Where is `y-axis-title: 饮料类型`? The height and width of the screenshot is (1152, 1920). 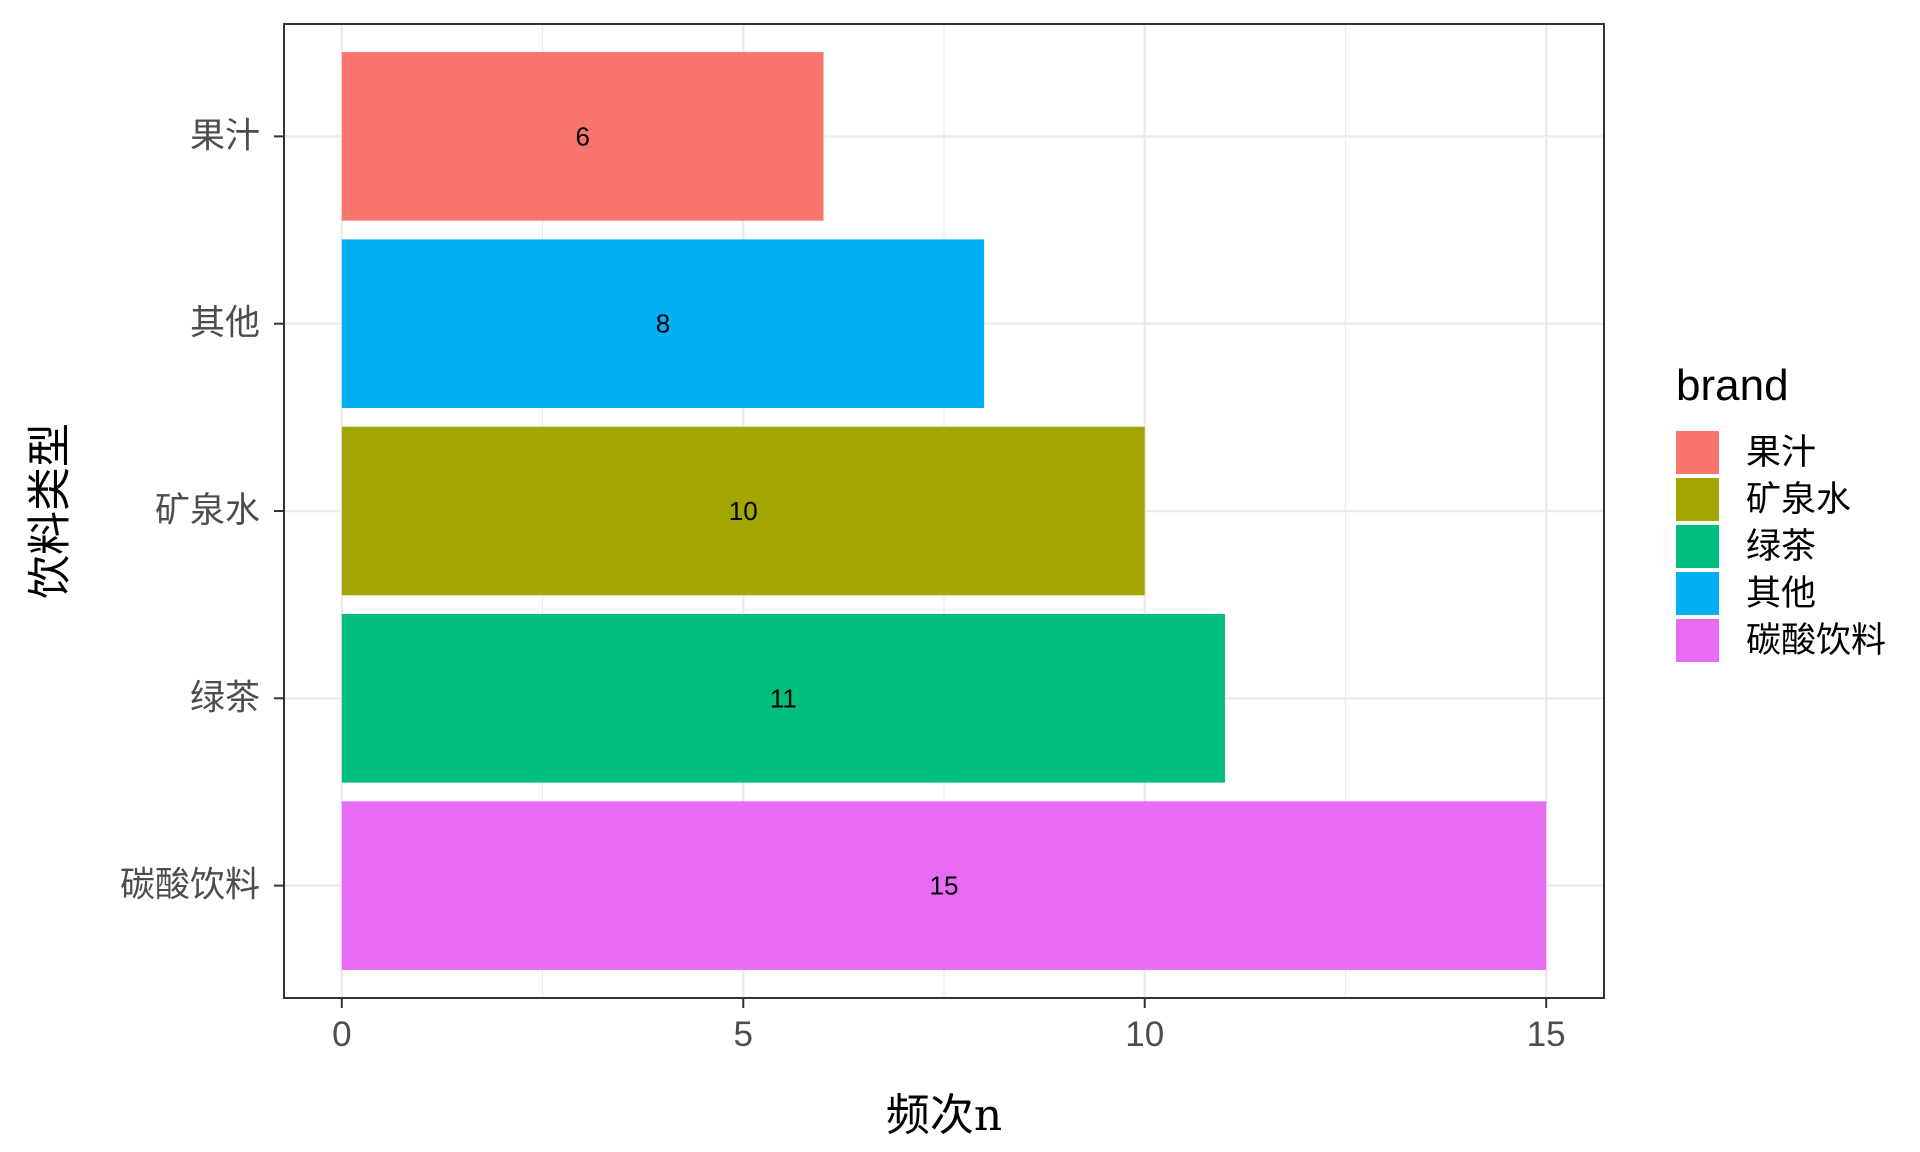
y-axis-title: 饮料类型 is located at coordinates (50, 511).